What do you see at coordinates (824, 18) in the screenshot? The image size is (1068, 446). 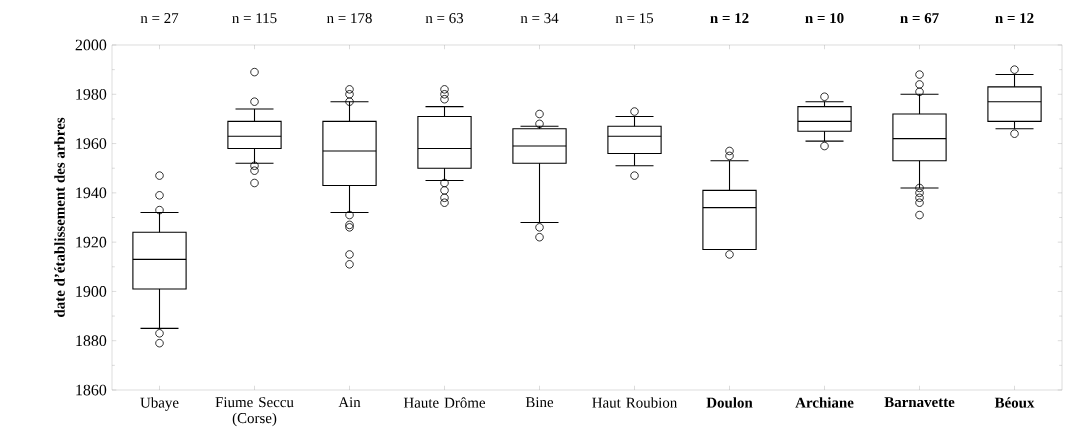 I see `text: n = 10` at bounding box center [824, 18].